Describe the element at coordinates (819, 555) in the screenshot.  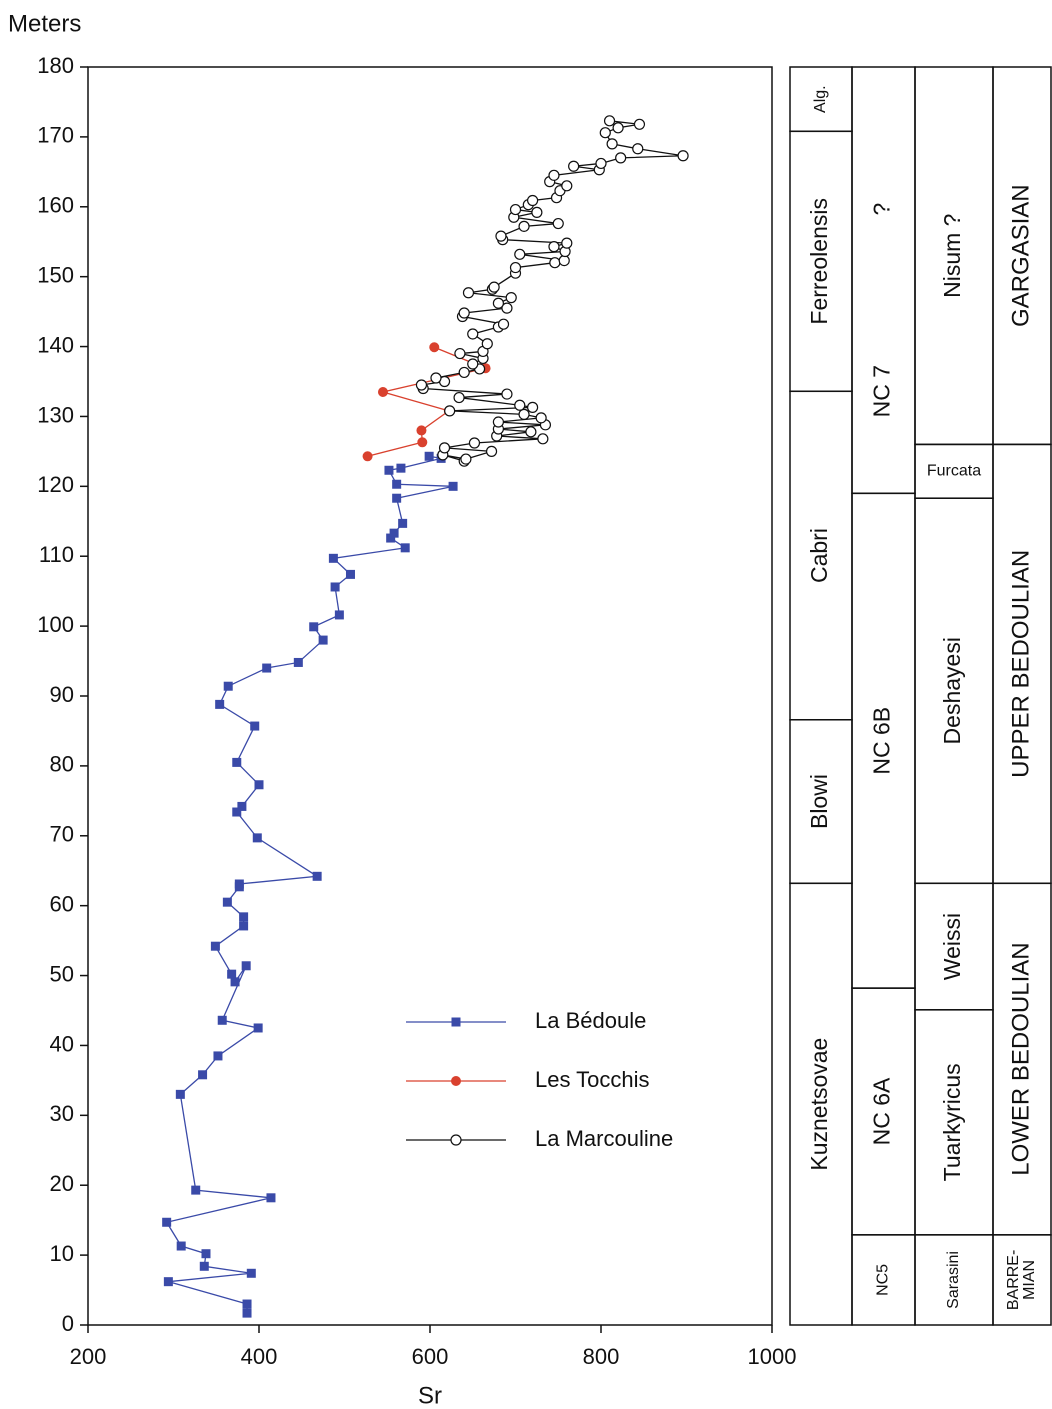
I see `strat-label: Cabri` at that location.